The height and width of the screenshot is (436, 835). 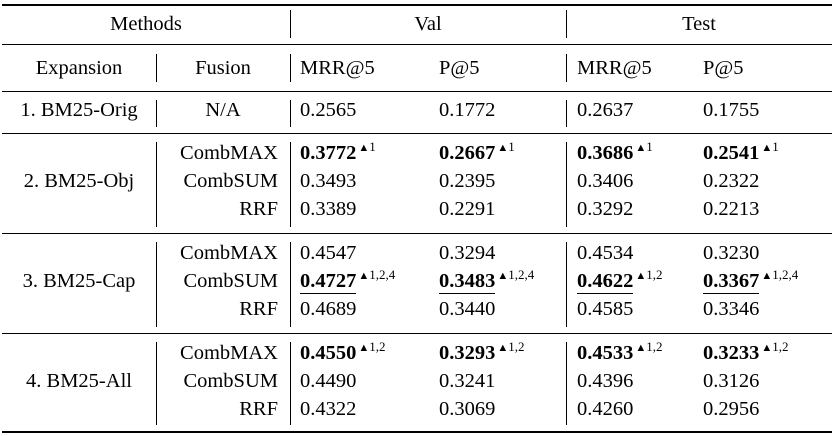 I want to click on score-cell: 0.2395, so click(x=467, y=181).